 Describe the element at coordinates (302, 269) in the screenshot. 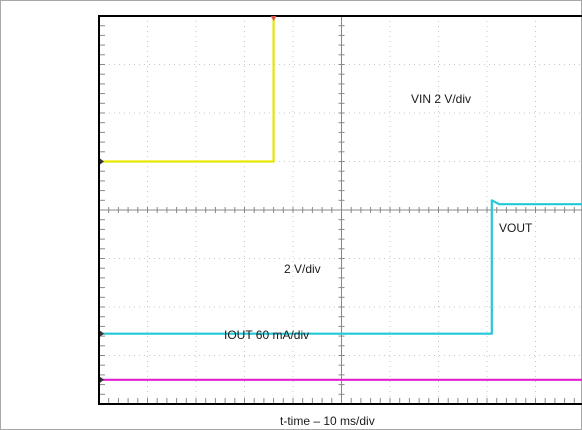

I see `annotation-vscale: 2 V/div` at that location.